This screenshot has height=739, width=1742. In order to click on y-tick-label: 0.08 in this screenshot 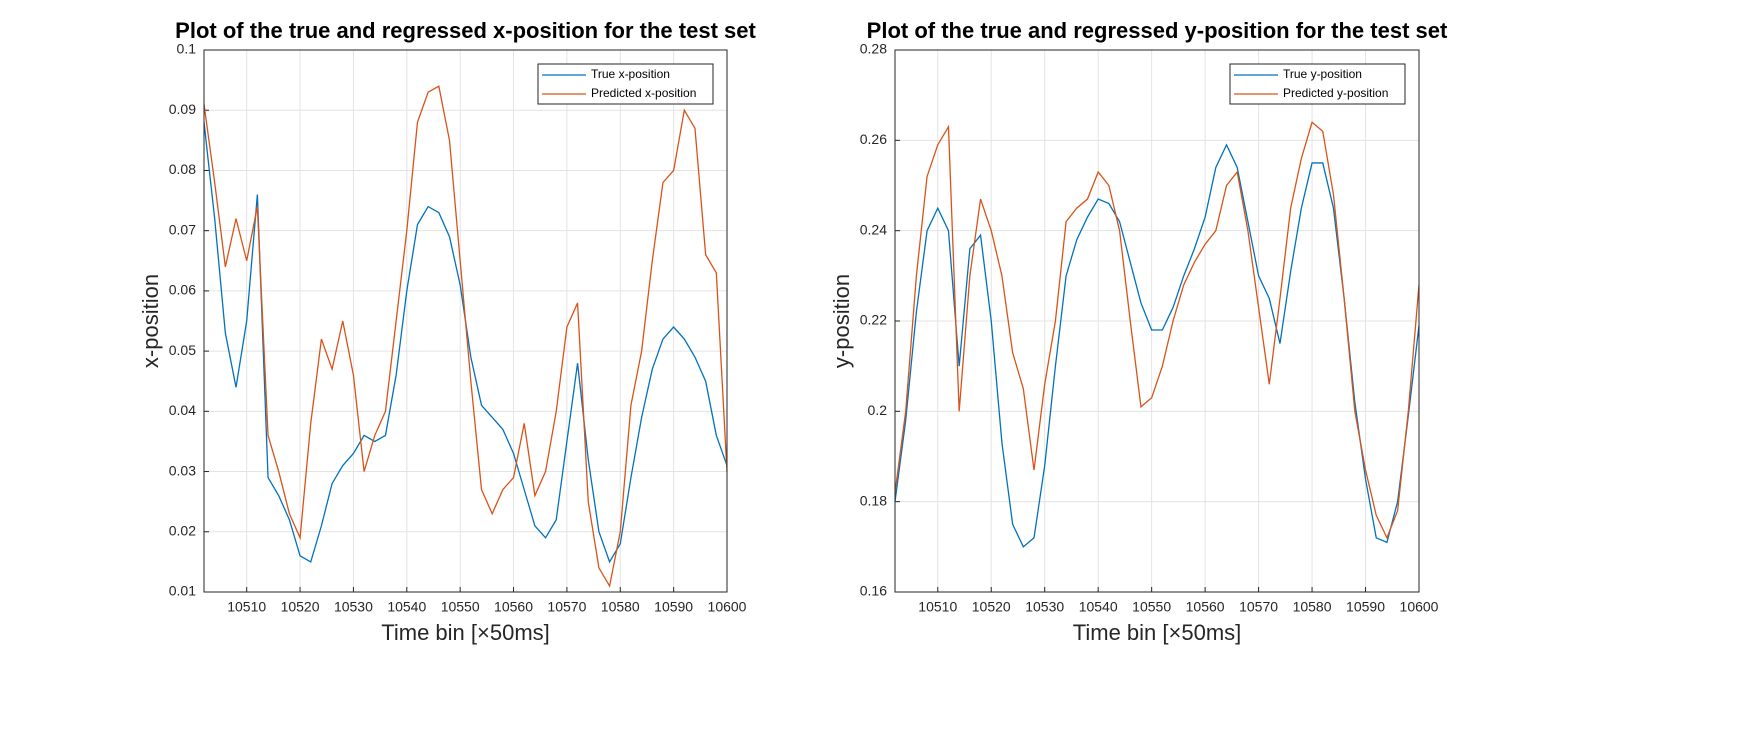, I will do `click(182, 169)`.